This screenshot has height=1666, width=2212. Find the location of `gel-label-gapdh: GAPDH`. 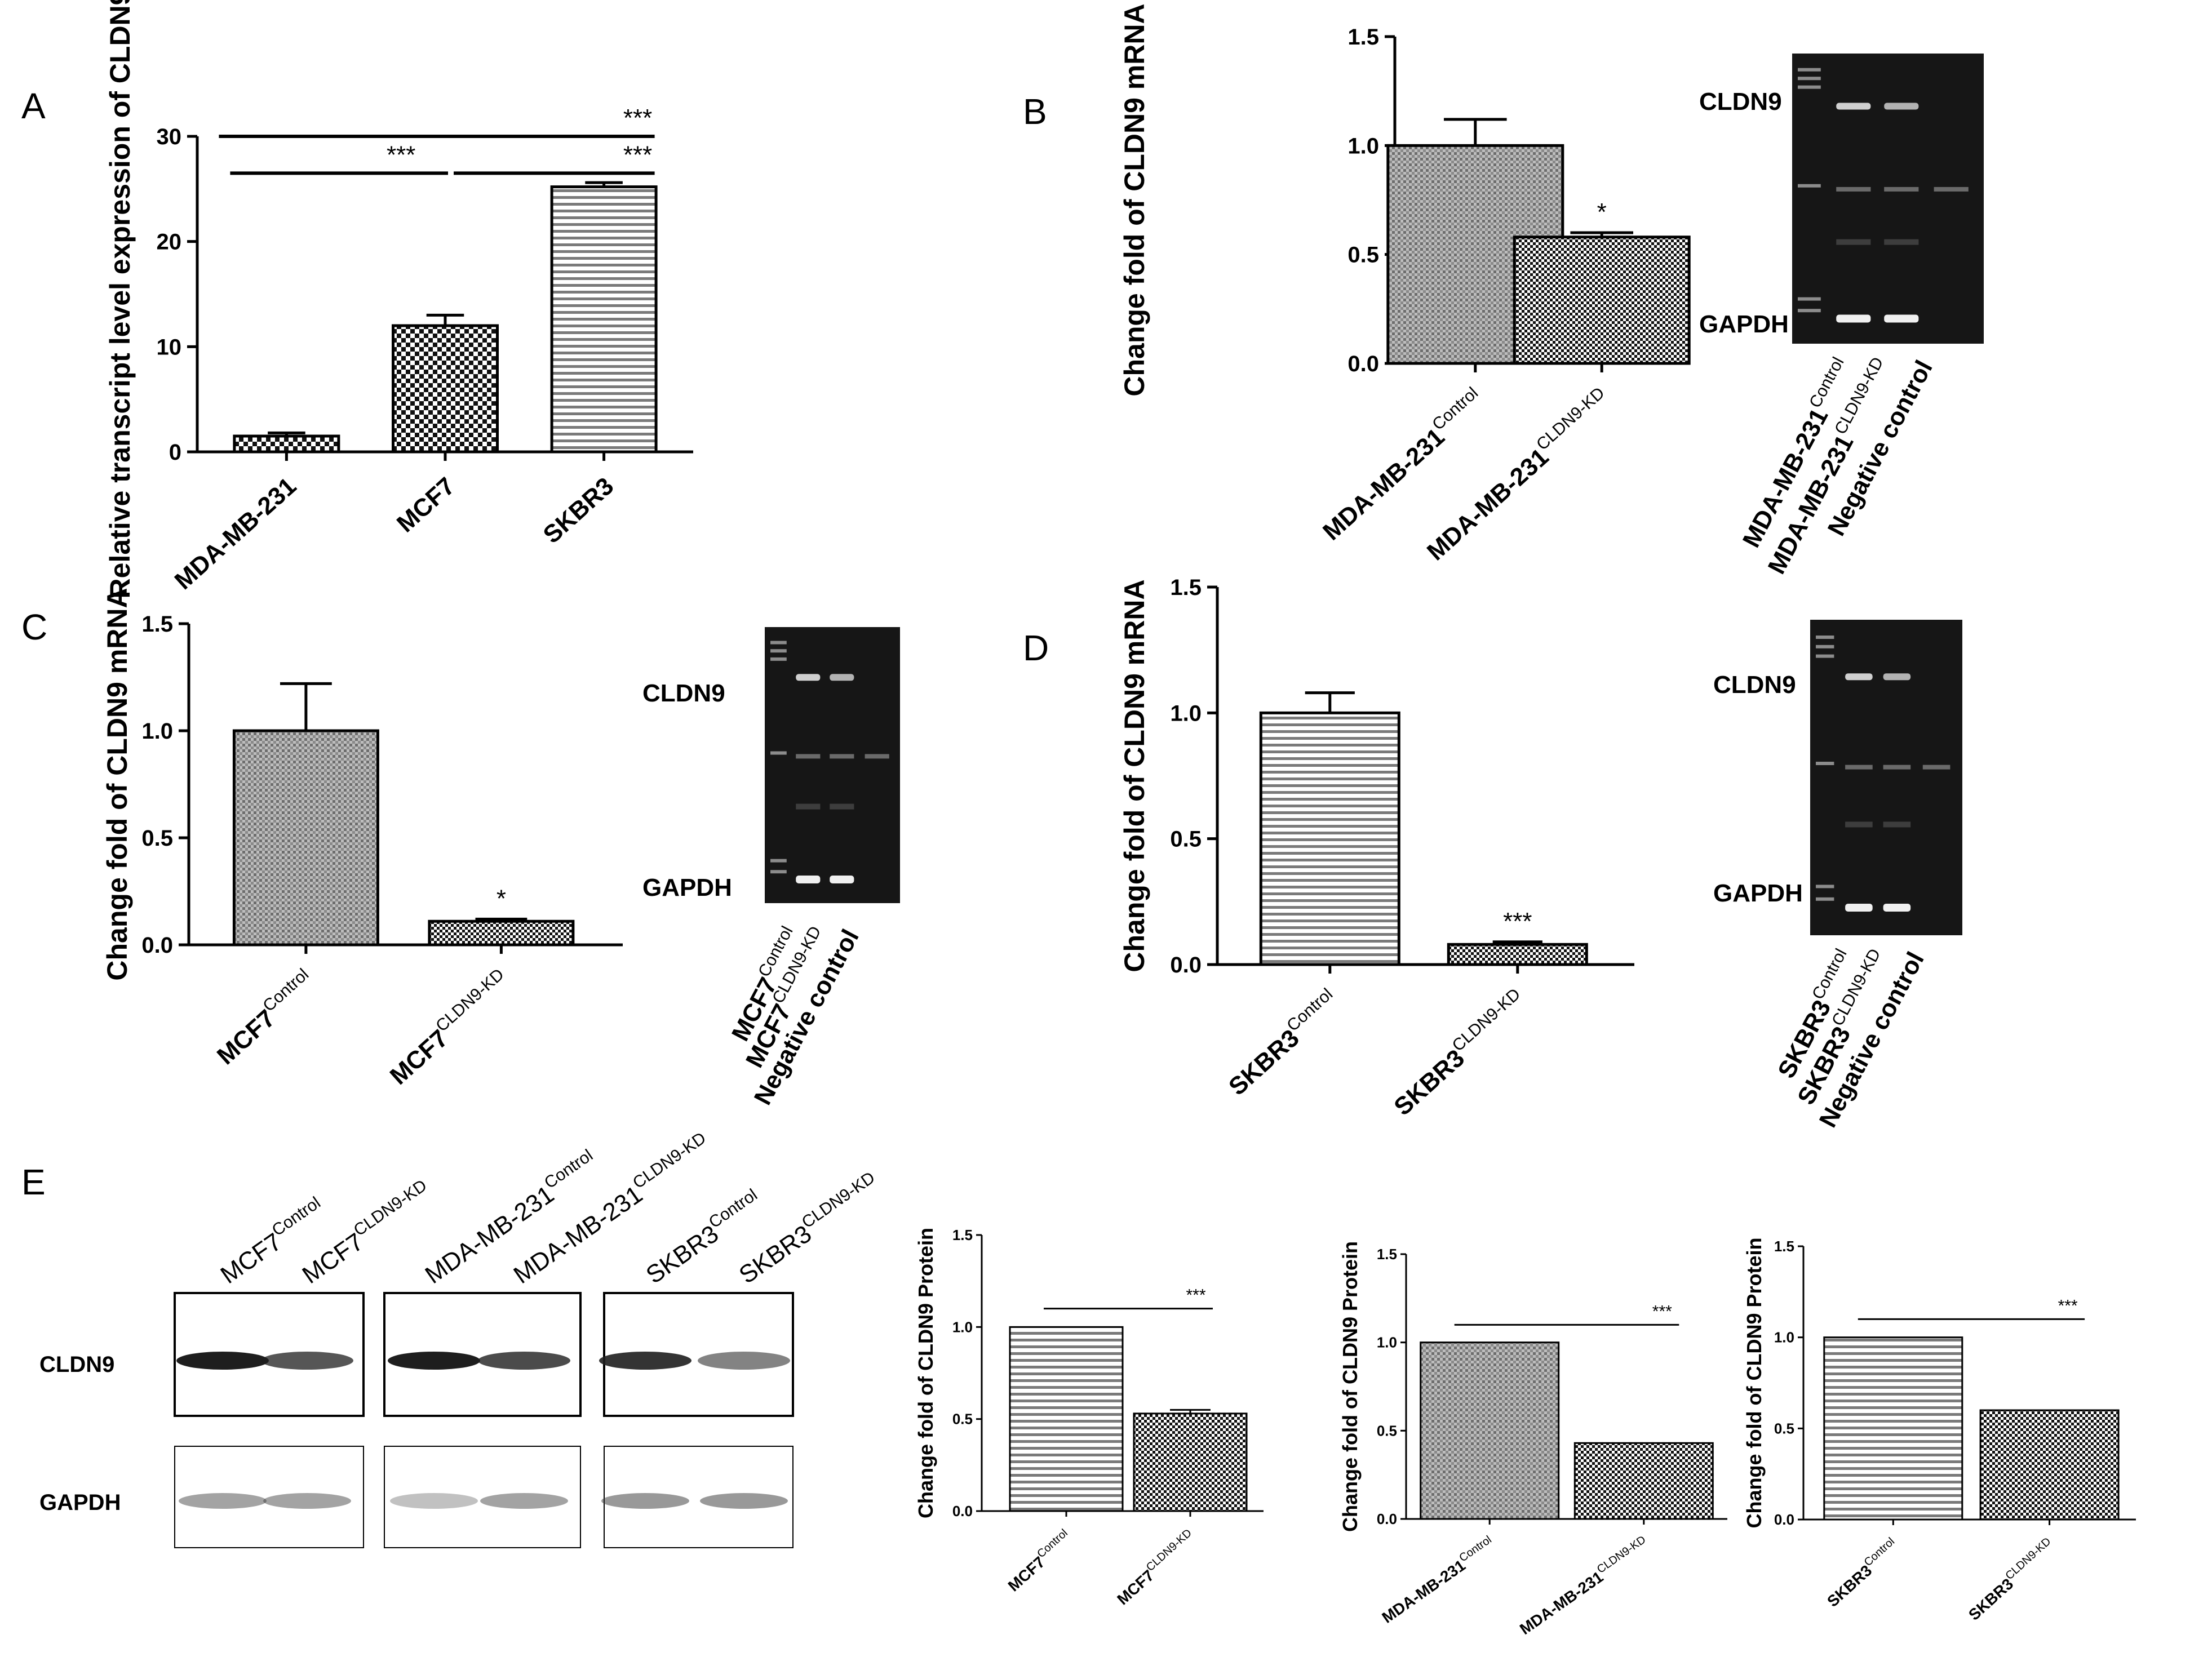

gel-label-gapdh: GAPDH is located at coordinates (1758, 893).